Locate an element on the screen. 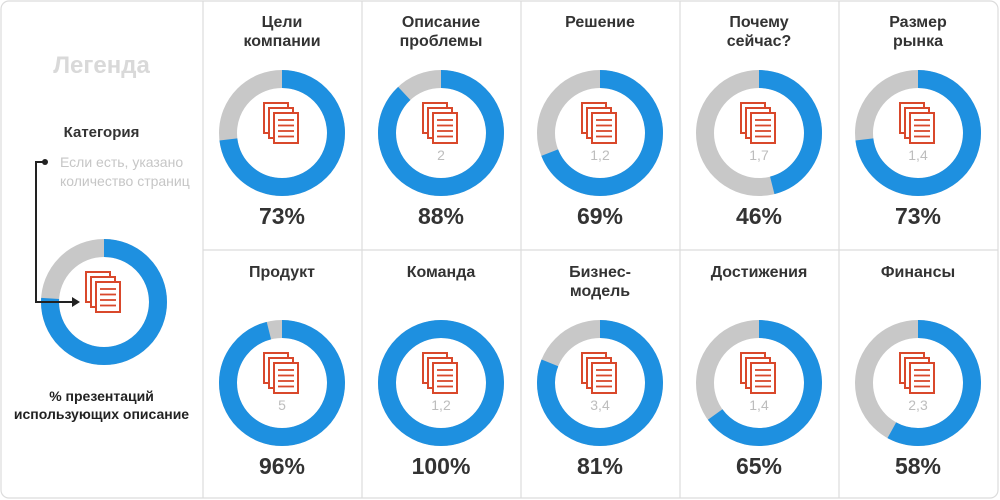 The height and width of the screenshot is (500, 1000). donut-chart: 2,3 is located at coordinates (918, 383).